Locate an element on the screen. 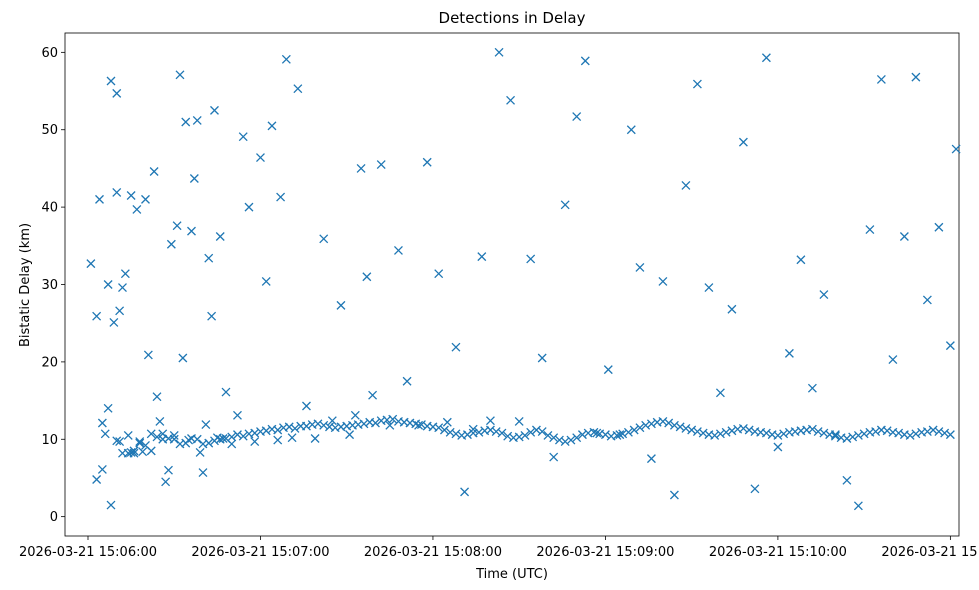  y-tick-label: 50 is located at coordinates (49, 130).